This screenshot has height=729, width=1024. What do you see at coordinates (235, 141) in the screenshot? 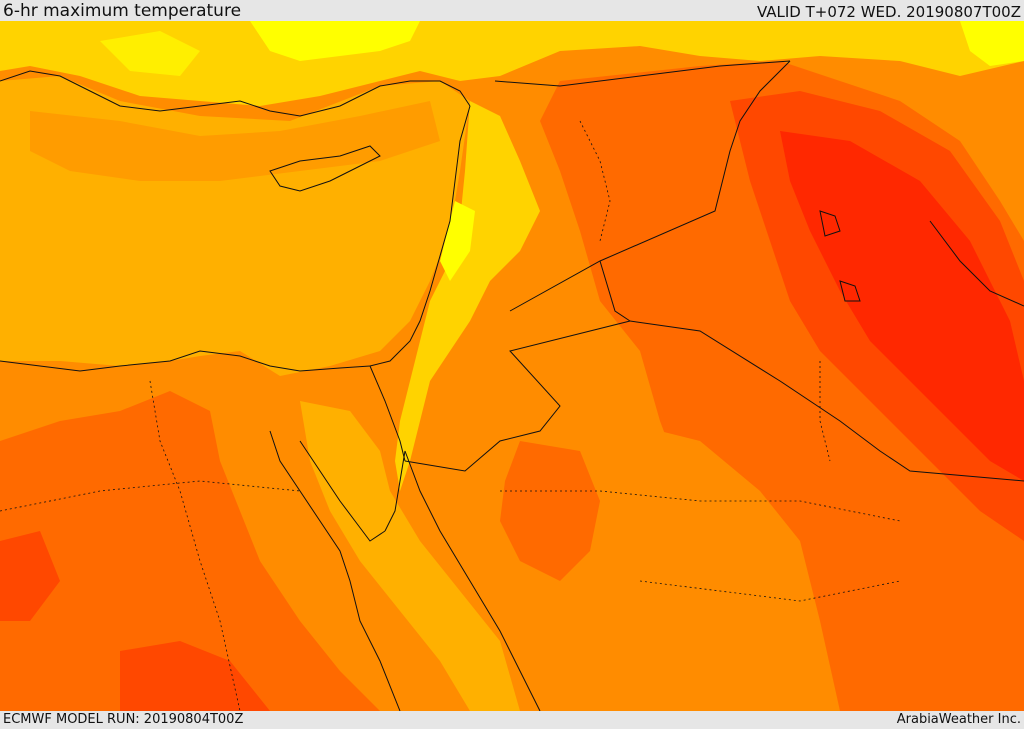
I see `sea-warm-patch` at bounding box center [235, 141].